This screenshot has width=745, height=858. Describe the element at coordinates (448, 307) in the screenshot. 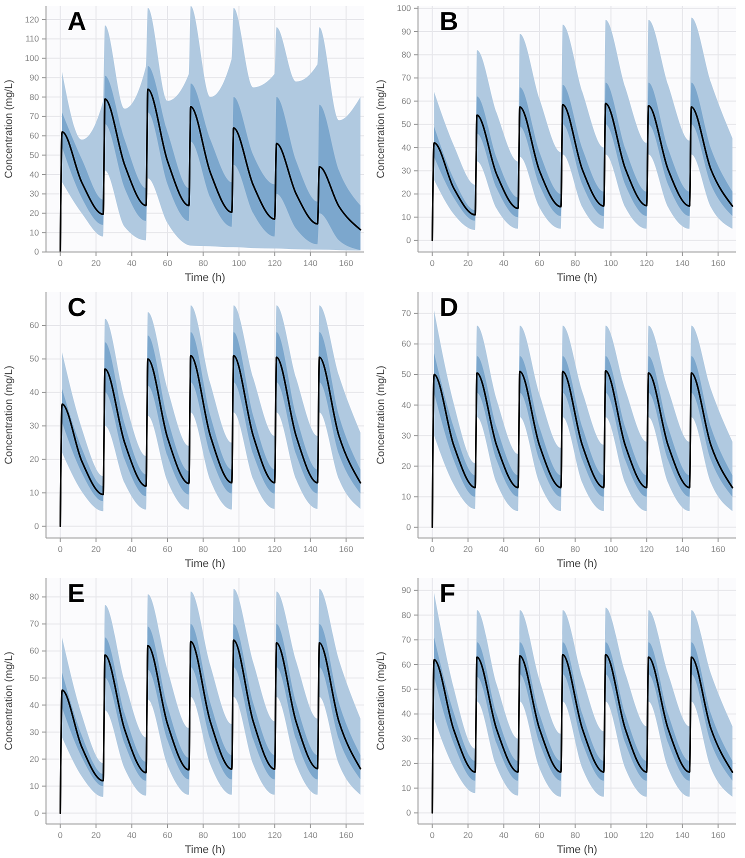

I see `chart-title: D` at that location.